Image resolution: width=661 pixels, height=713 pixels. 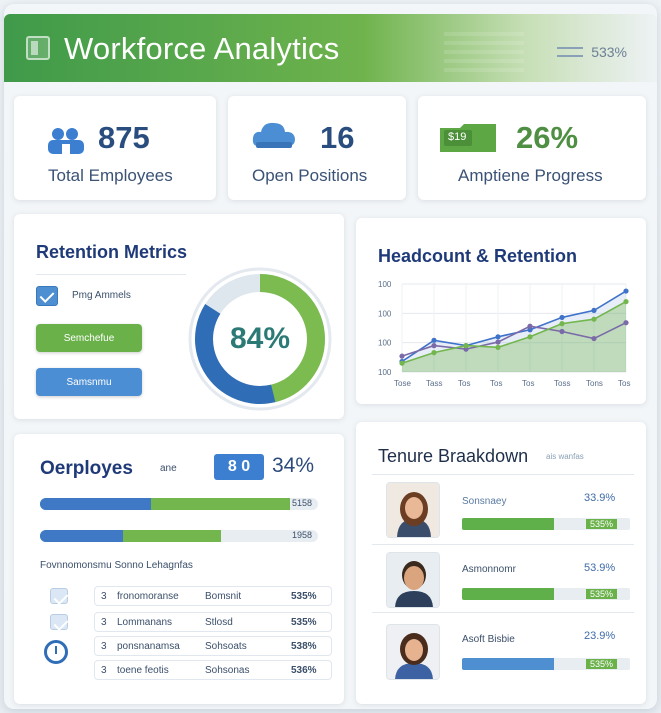 I want to click on row-dept: Sohsonas, so click(x=227, y=670).